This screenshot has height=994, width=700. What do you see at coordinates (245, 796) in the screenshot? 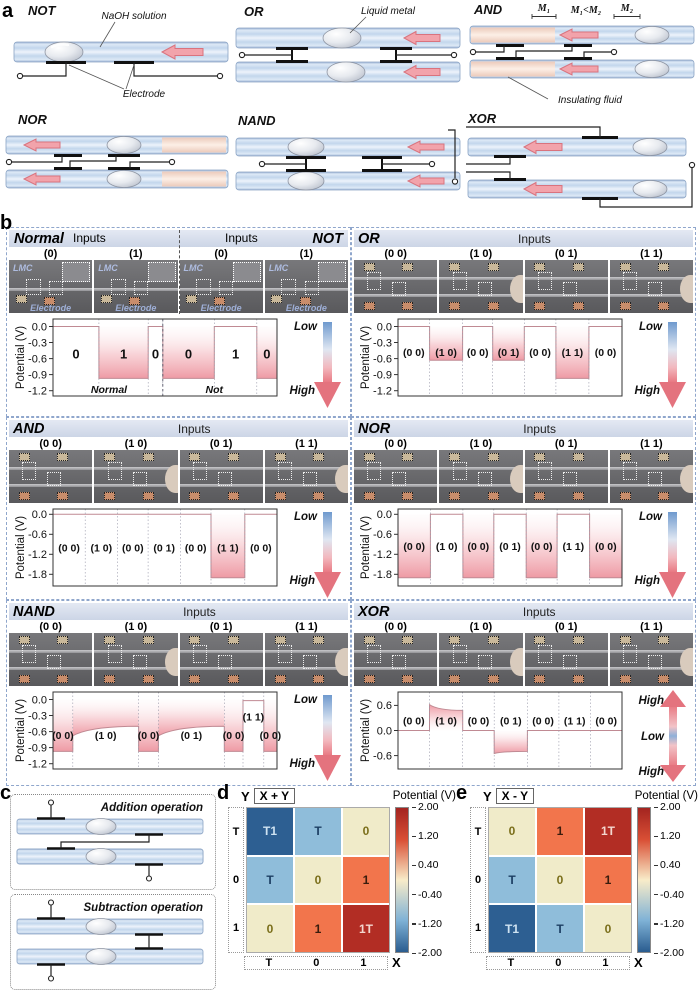
I see `y-axis-label: Y` at bounding box center [245, 796].